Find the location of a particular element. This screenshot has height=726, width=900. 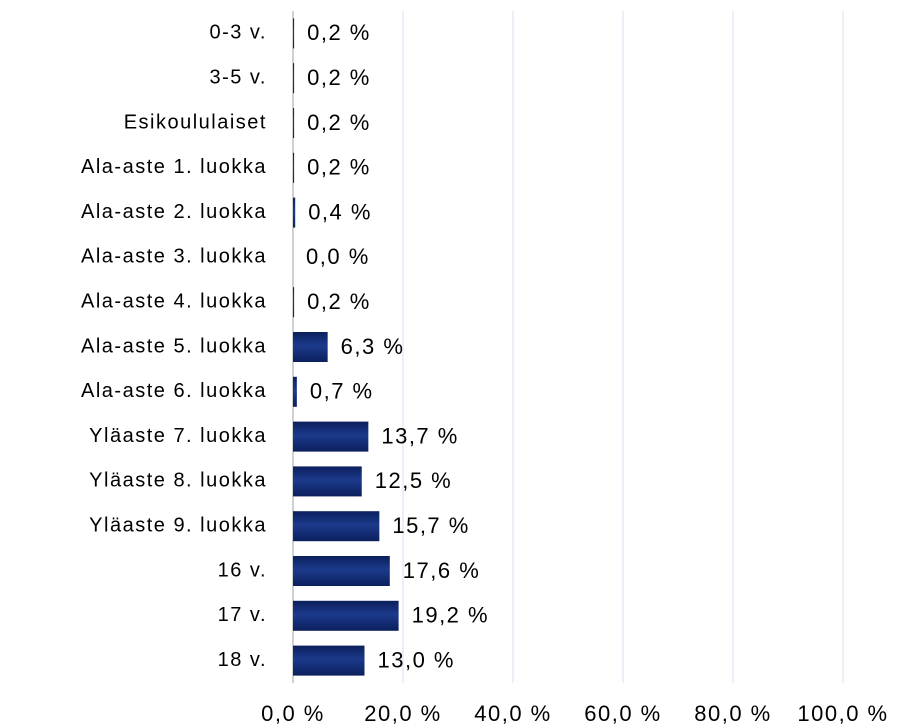

x-tick-label: 60,0 % is located at coordinates (623, 713).